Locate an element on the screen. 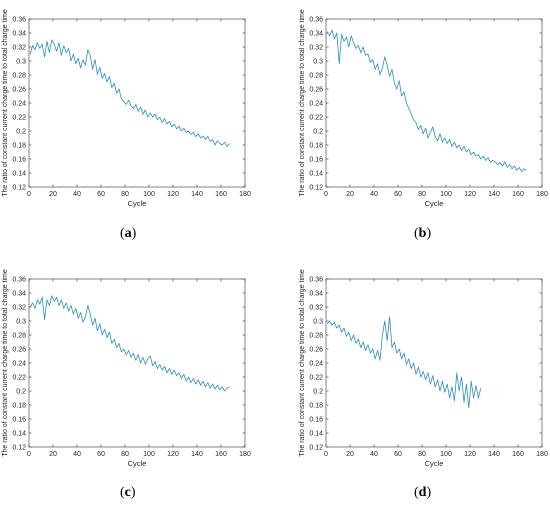 This screenshot has height=507, width=550. caption-d: (d) is located at coordinates (423, 492).